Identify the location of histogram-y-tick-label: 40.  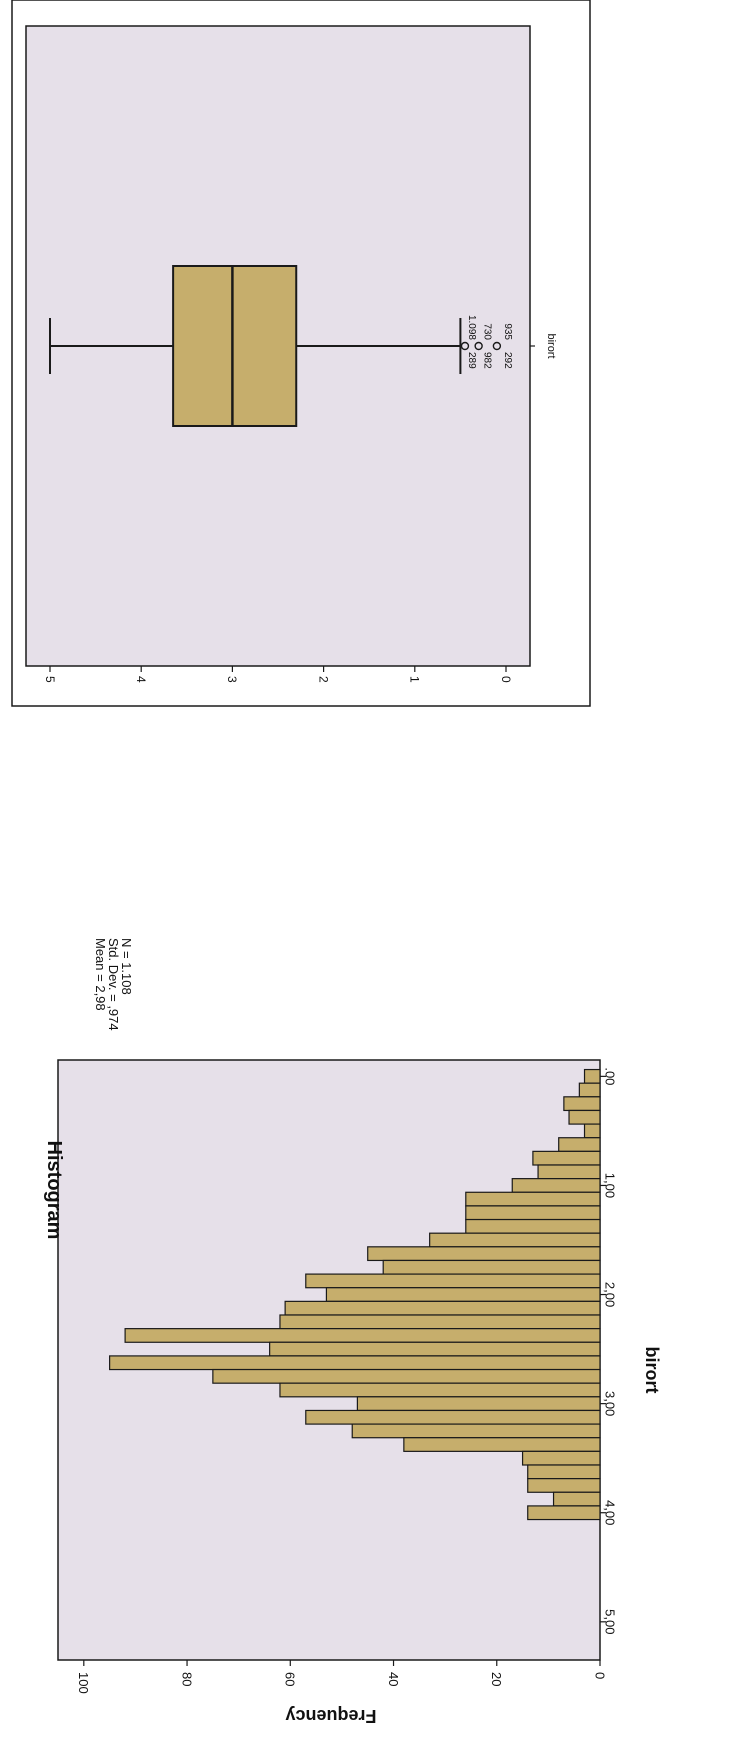
(393, 1679).